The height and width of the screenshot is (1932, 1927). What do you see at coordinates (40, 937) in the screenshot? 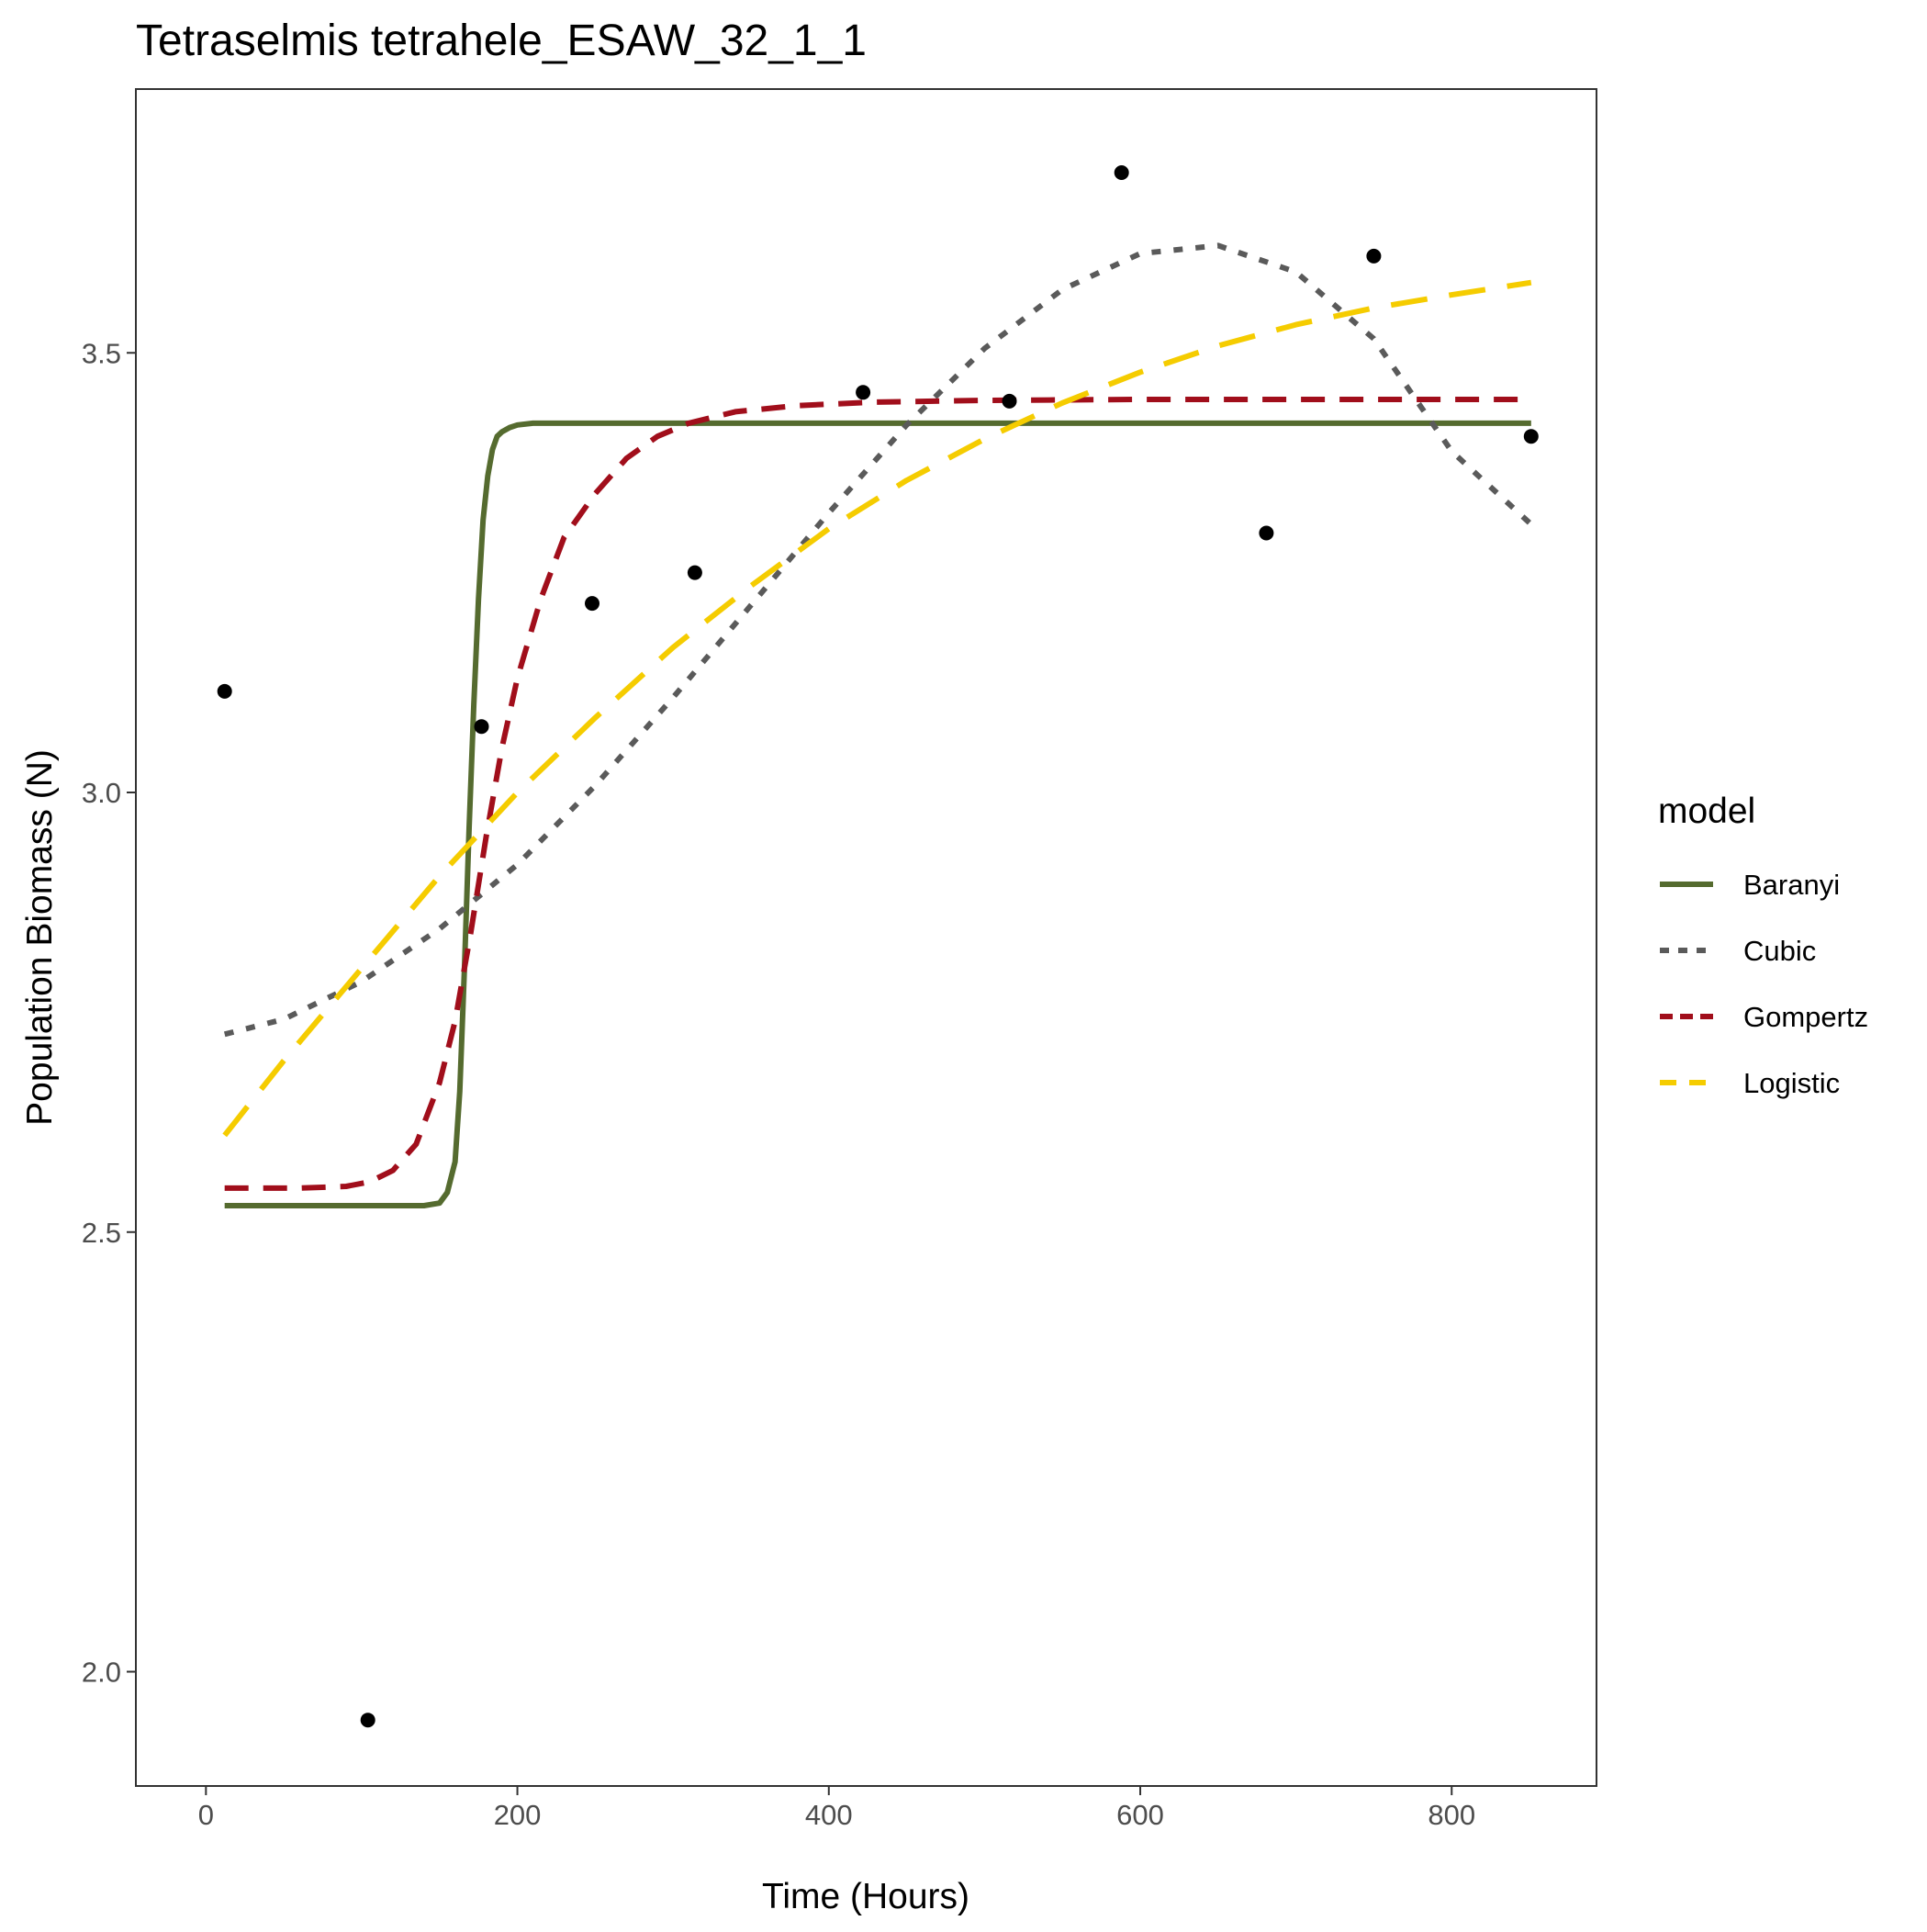
I see `y-axis-title: Population Biomass (N)` at bounding box center [40, 937].